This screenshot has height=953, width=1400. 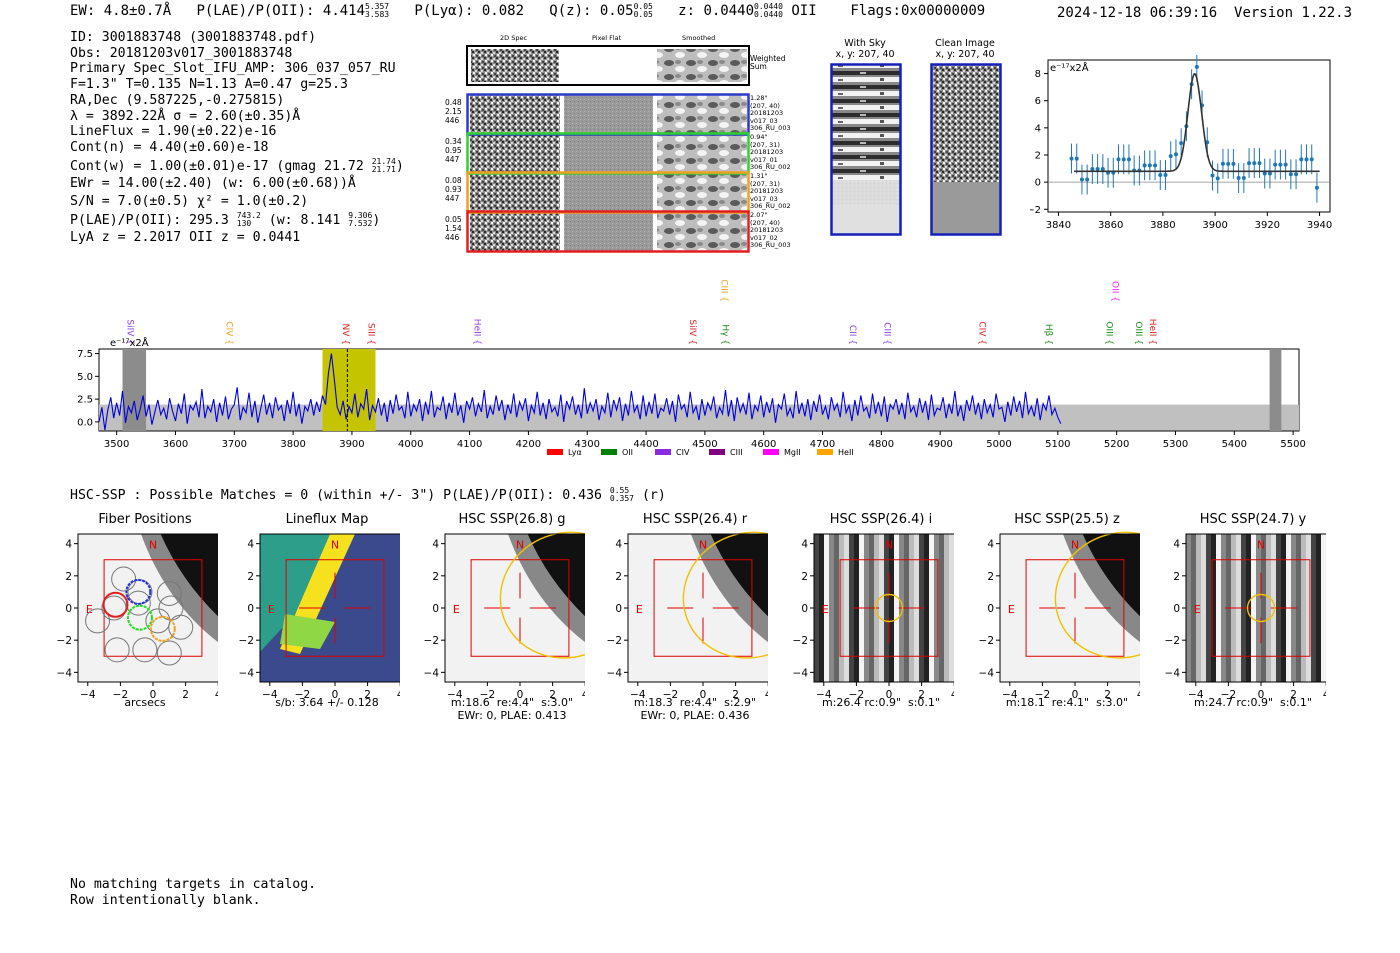 I want to click on cutout-xtick-label: 0, so click(x=335, y=695).